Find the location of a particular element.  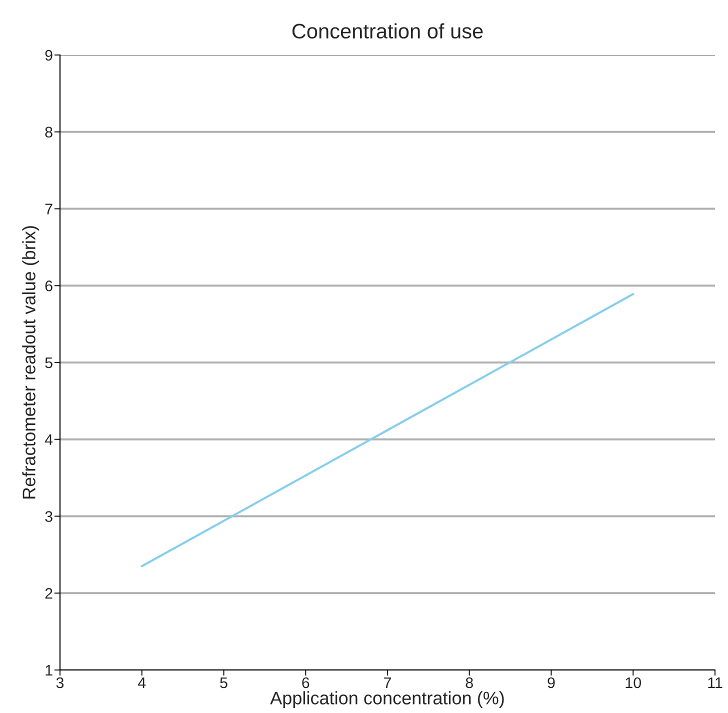

chart-title: Concentration of use is located at coordinates (387, 31).